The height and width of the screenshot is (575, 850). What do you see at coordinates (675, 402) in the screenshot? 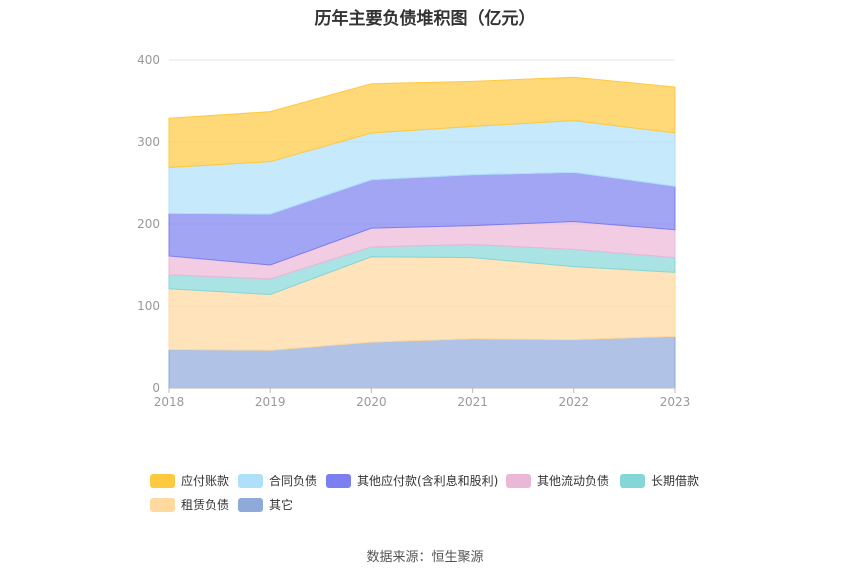
I see `x-tick-label: 2023` at bounding box center [675, 402].